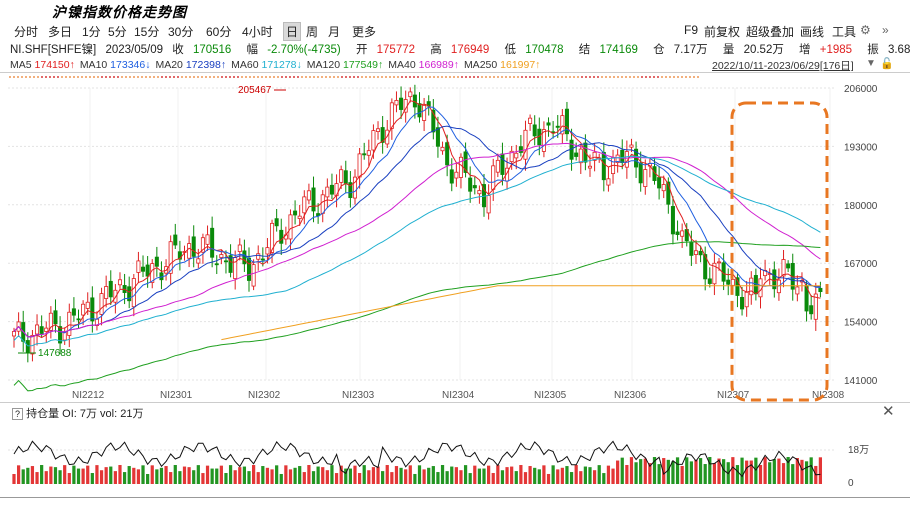  I want to click on ma-legend-ma10: MA10 173346↓, so click(115, 65).